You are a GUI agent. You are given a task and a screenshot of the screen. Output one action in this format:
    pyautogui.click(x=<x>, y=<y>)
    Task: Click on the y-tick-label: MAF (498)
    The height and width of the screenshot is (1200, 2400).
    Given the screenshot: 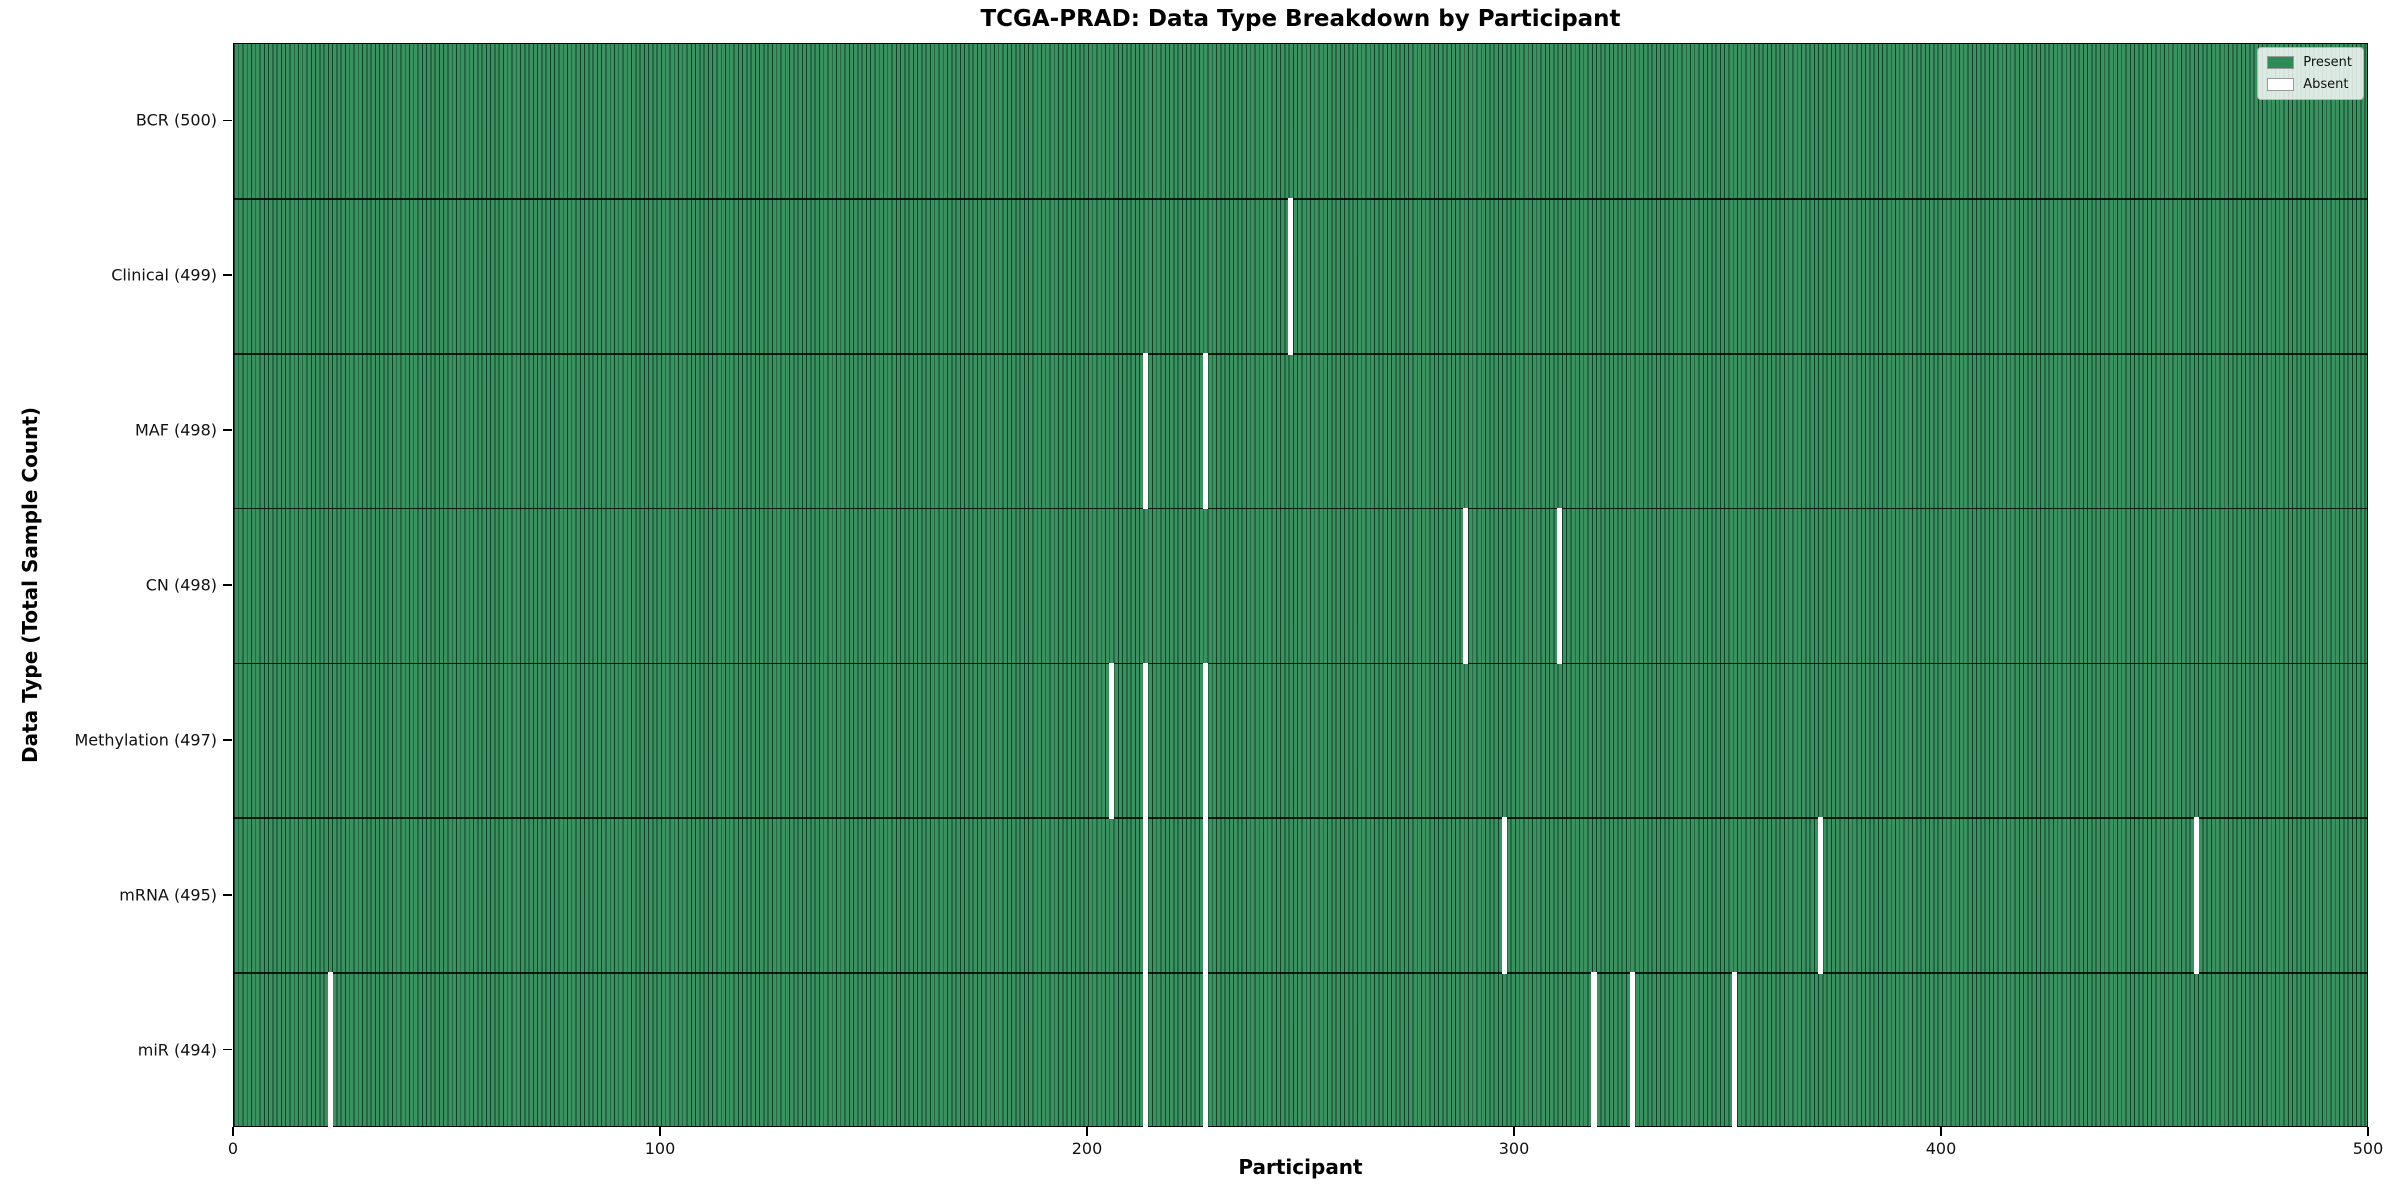 What is the action you would take?
    pyautogui.click(x=175, y=430)
    